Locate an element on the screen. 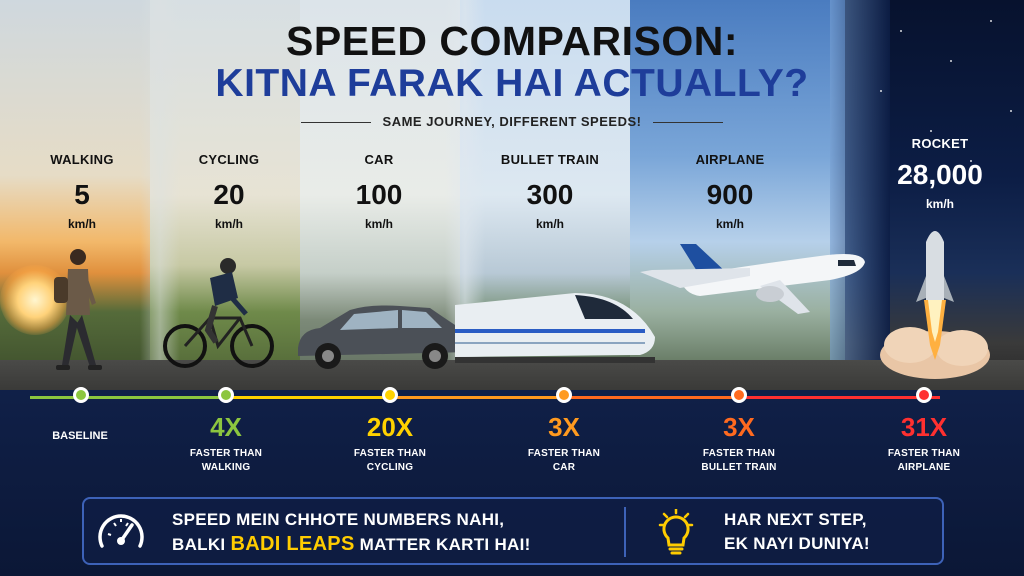  vehicle-speed: 100 is located at coordinates (379, 194).